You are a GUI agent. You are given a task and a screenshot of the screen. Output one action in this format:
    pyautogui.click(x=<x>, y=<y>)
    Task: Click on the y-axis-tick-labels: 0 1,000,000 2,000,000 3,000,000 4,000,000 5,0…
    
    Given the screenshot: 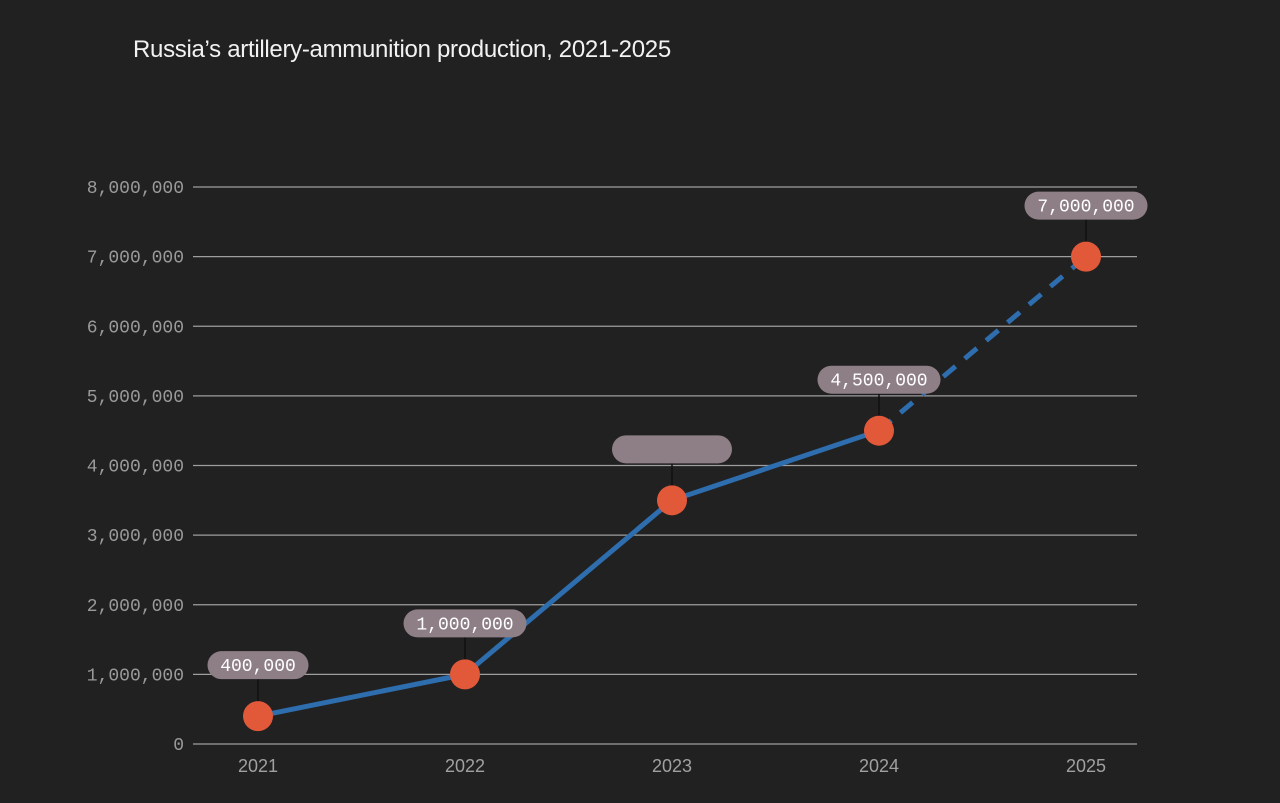 What is the action you would take?
    pyautogui.click(x=135, y=467)
    